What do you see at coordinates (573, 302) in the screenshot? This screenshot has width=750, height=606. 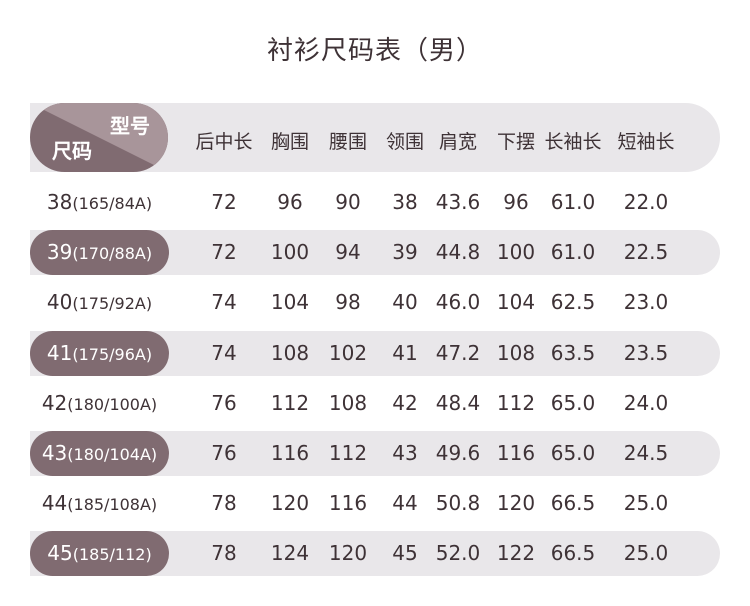 I see `table-cell: 62.5` at bounding box center [573, 302].